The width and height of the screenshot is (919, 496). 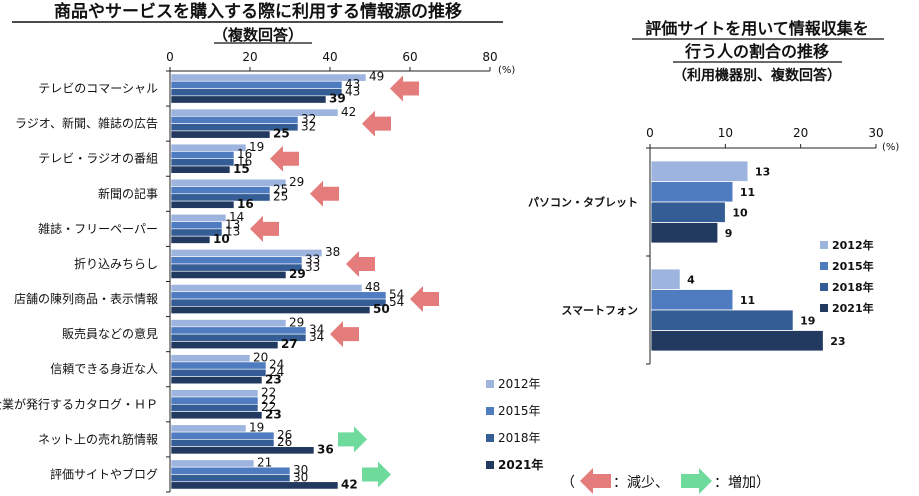 What do you see at coordinates (506, 70) in the screenshot?
I see `left-unit-label: (%)` at bounding box center [506, 70].